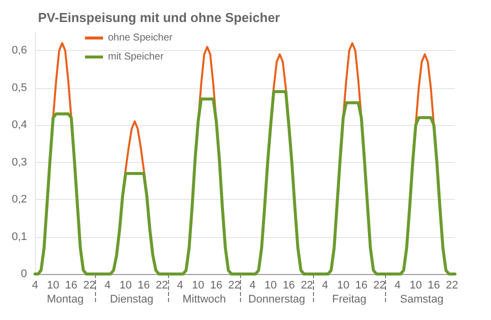  What do you see at coordinates (349, 300) in the screenshot?
I see `text: Freitag` at bounding box center [349, 300].